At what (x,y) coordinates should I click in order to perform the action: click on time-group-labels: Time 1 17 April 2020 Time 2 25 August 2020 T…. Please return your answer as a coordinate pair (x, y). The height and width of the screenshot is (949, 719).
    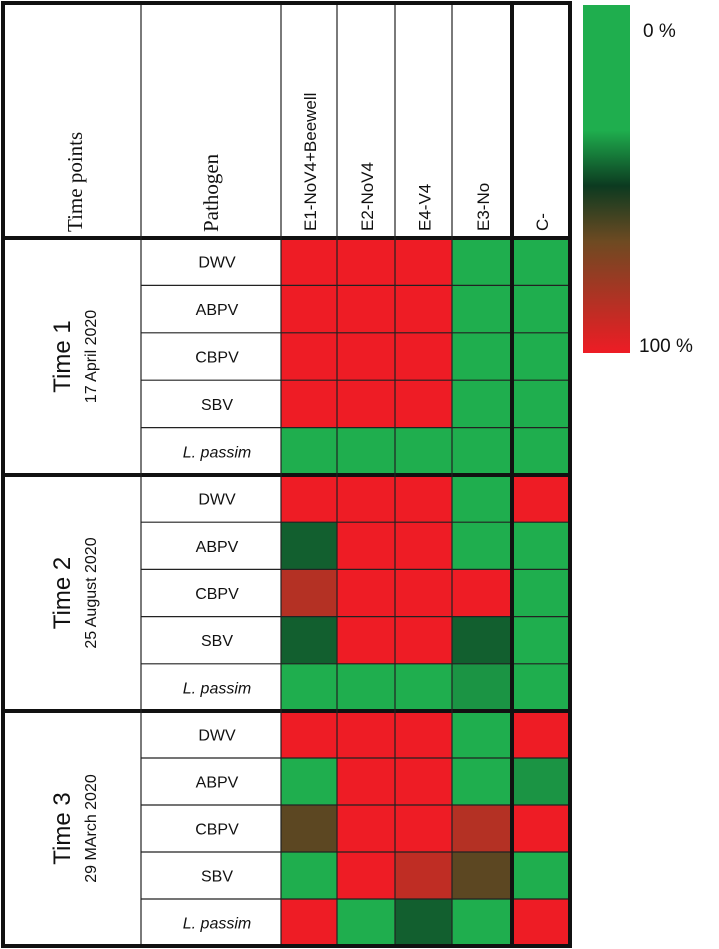
    Looking at the image, I should click on (74, 596).